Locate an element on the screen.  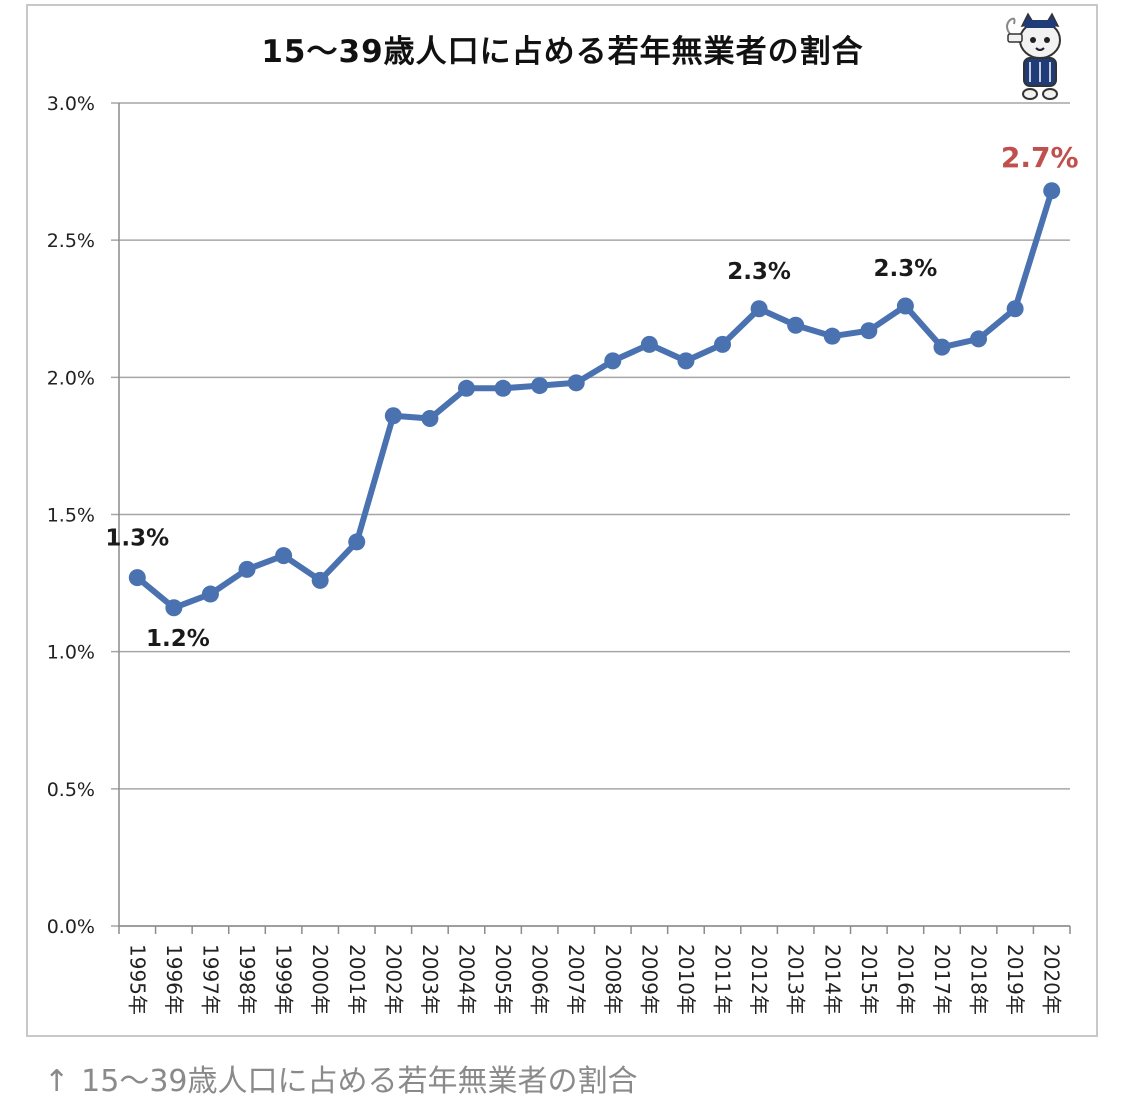
x-tick-label: 2020年 is located at coordinates (1052, 979).